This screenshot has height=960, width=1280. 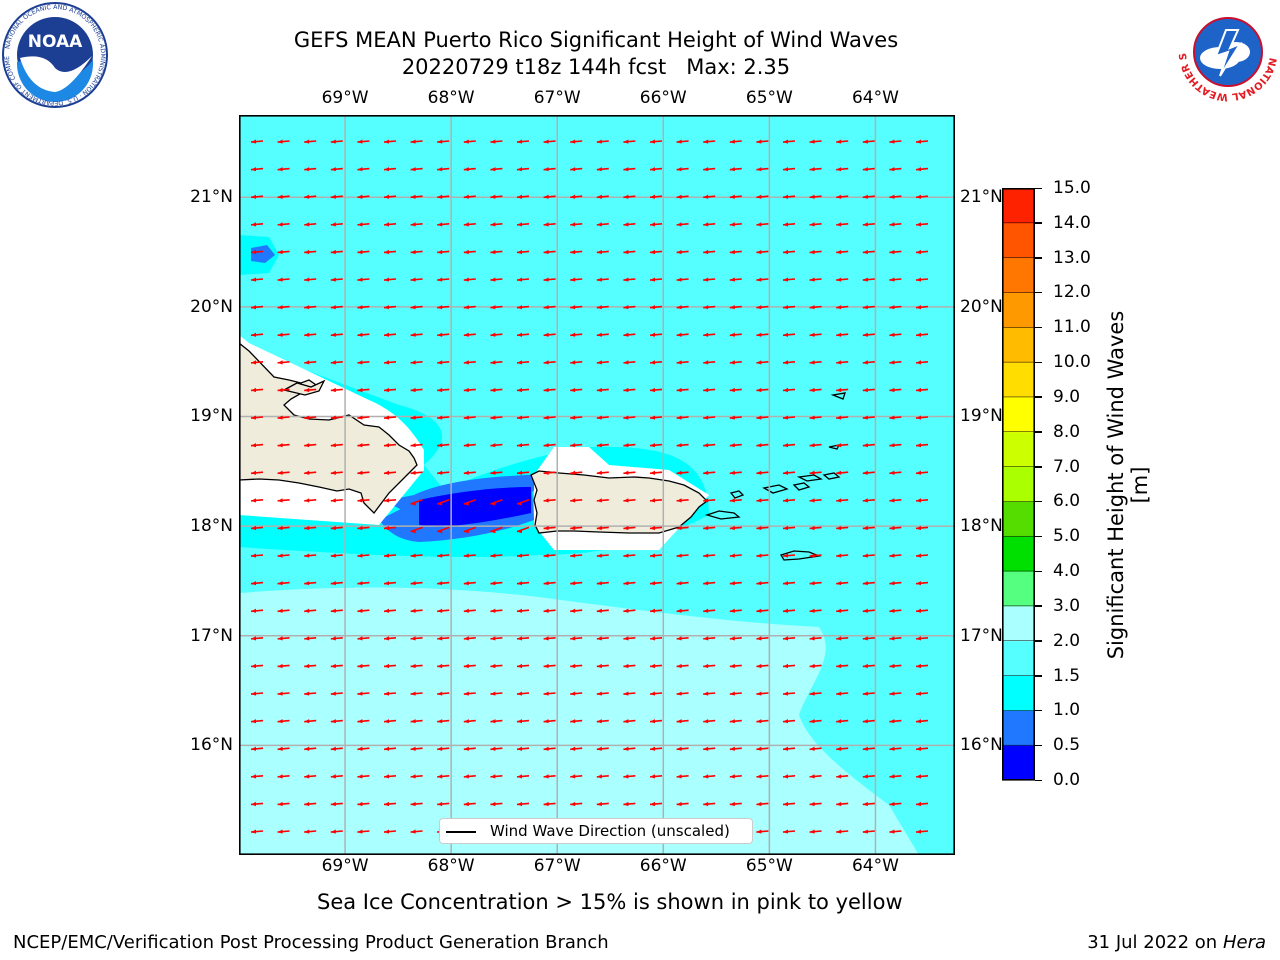 What do you see at coordinates (211, 306) in the screenshot?
I see `lat-tick-label-left: 20°N` at bounding box center [211, 306].